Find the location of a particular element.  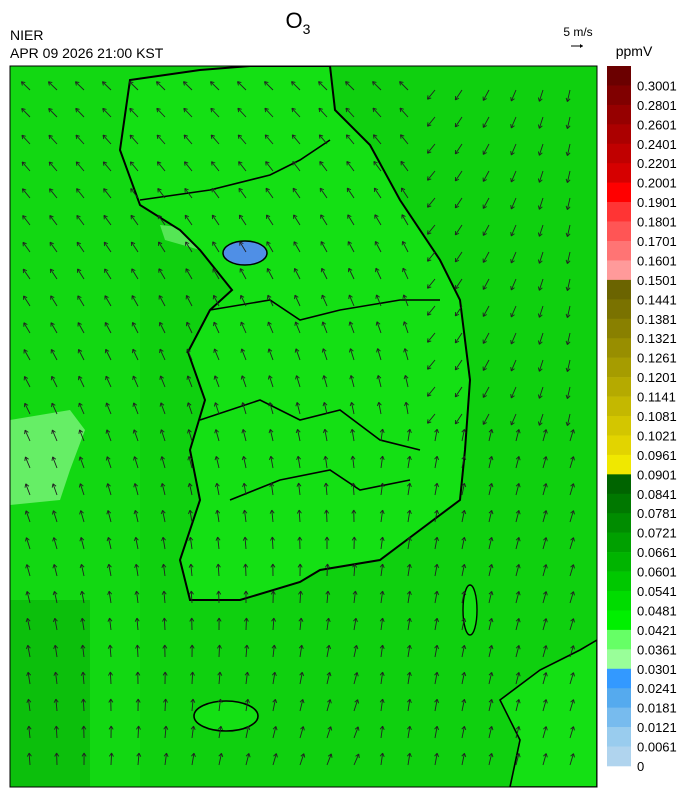

colorbar-label: 0.0601 is located at coordinates (657, 572).